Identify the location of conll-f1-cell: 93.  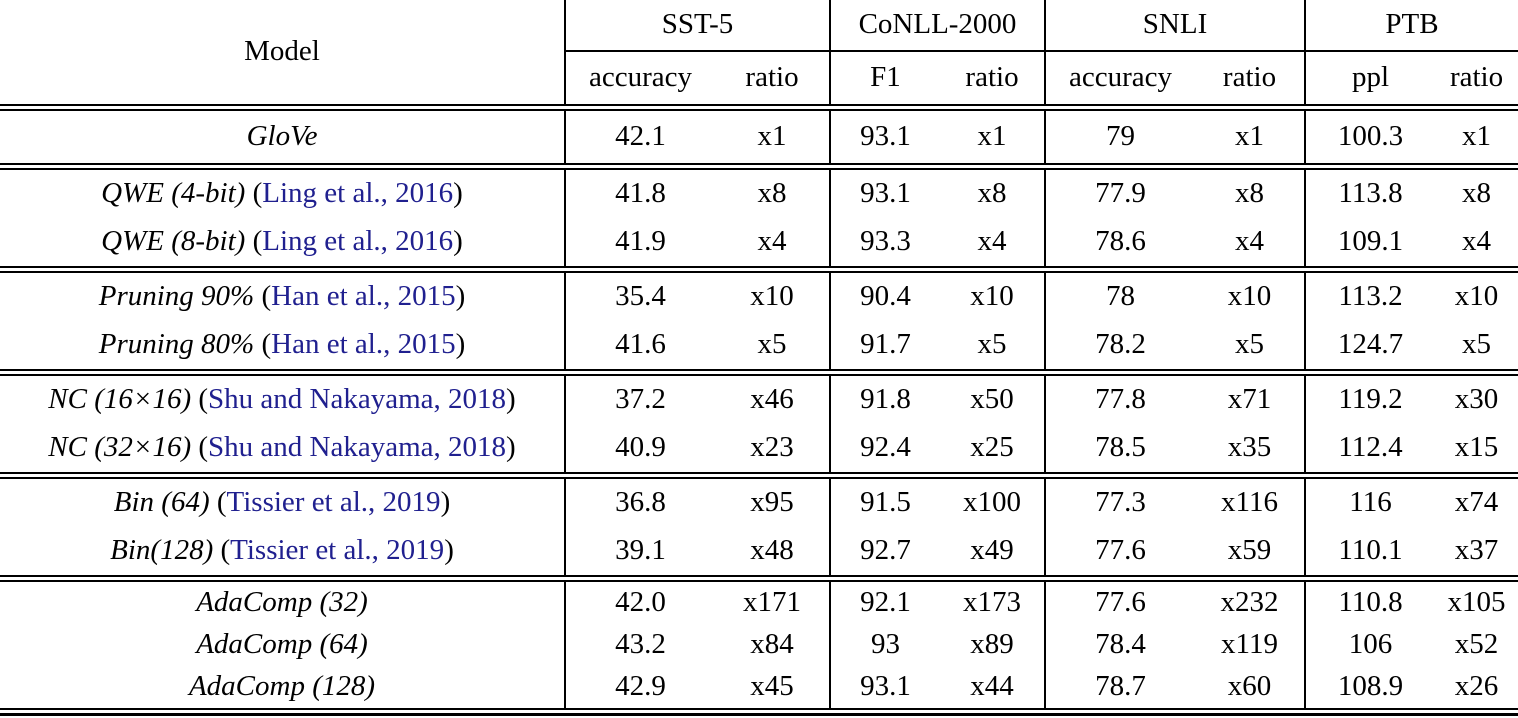
(884, 645).